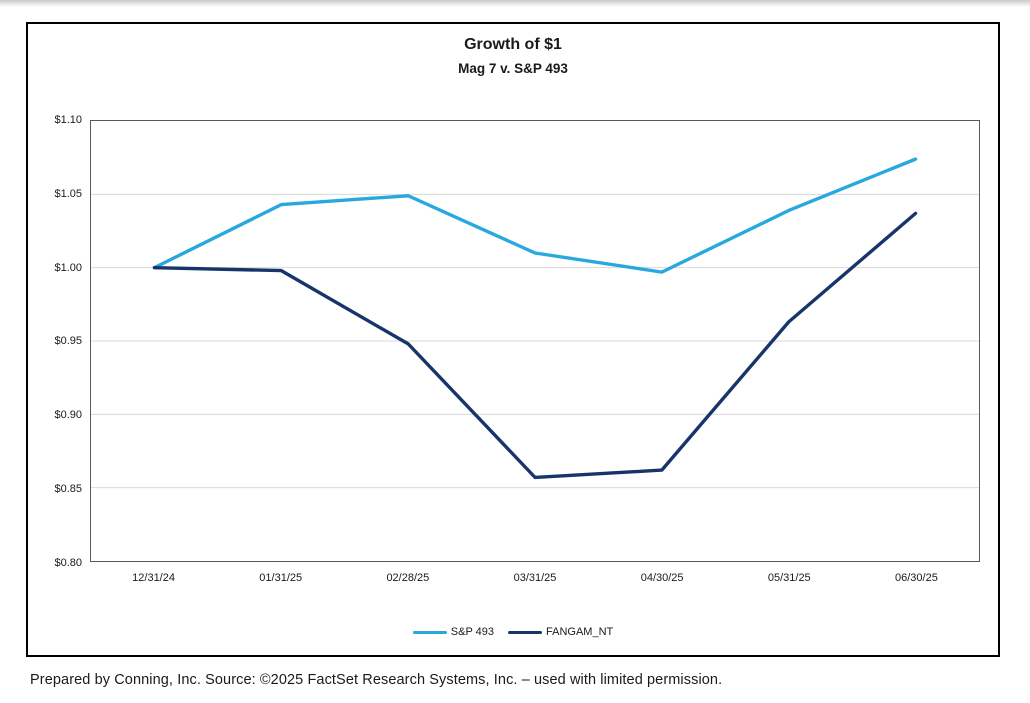 The width and height of the screenshot is (1030, 703). Describe the element at coordinates (68, 341) in the screenshot. I see `y-axis-tick-label: $0.95` at that location.